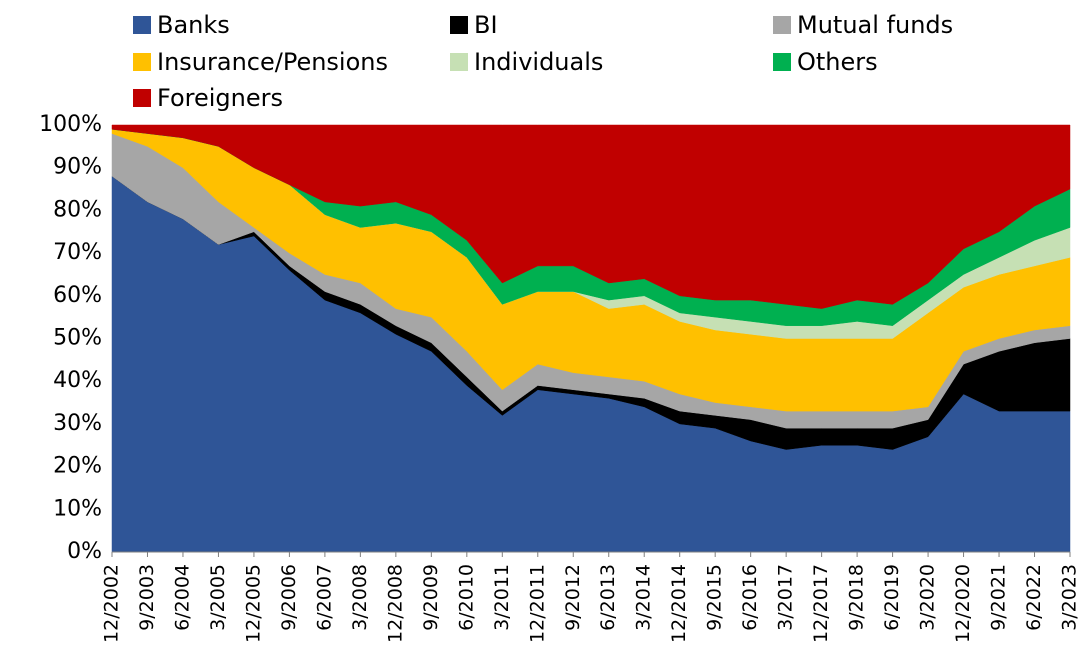  What do you see at coordinates (220, 98) in the screenshot?
I see `legend-label: Foreigners` at bounding box center [220, 98].